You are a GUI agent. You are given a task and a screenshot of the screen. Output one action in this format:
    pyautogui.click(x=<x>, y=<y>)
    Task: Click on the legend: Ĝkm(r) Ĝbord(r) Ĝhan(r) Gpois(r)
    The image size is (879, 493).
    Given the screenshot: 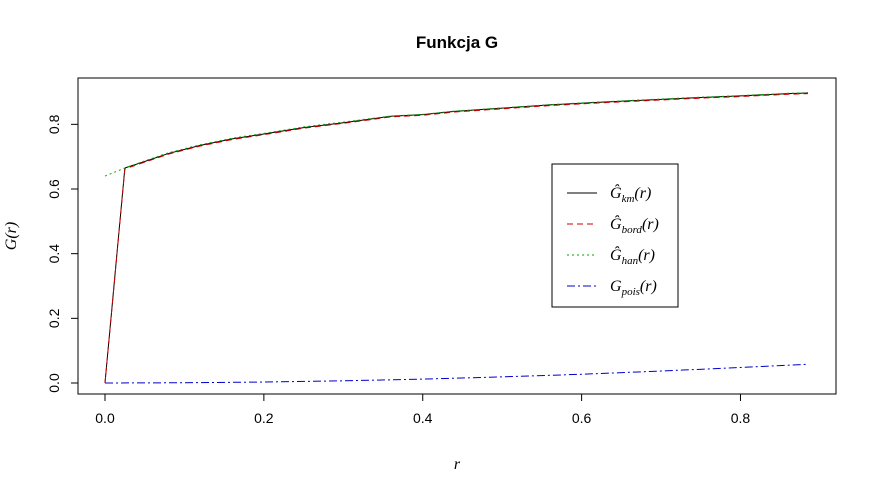 What is the action you would take?
    pyautogui.click(x=615, y=235)
    